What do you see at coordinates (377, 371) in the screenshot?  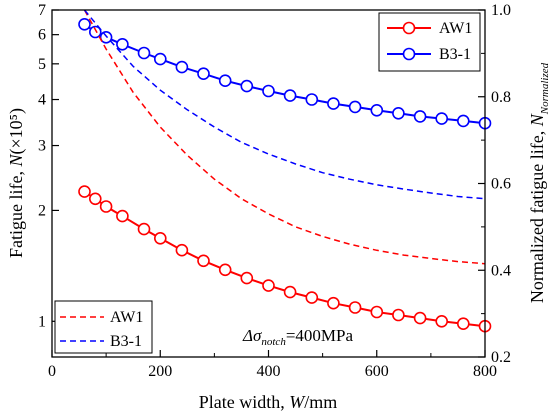 I see `x-tick-label: 600` at bounding box center [377, 371].